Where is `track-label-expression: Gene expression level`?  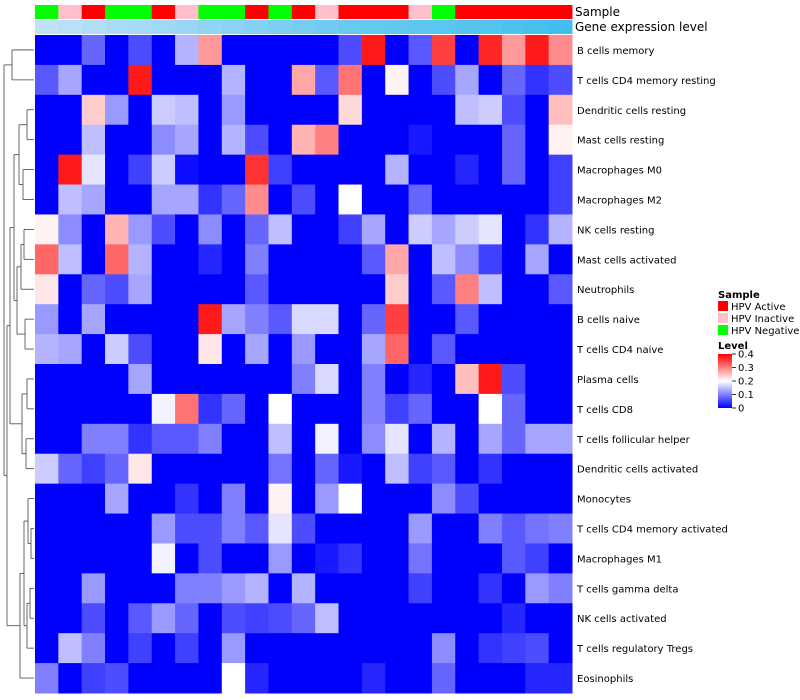
track-label-expression: Gene expression level is located at coordinates (641, 27).